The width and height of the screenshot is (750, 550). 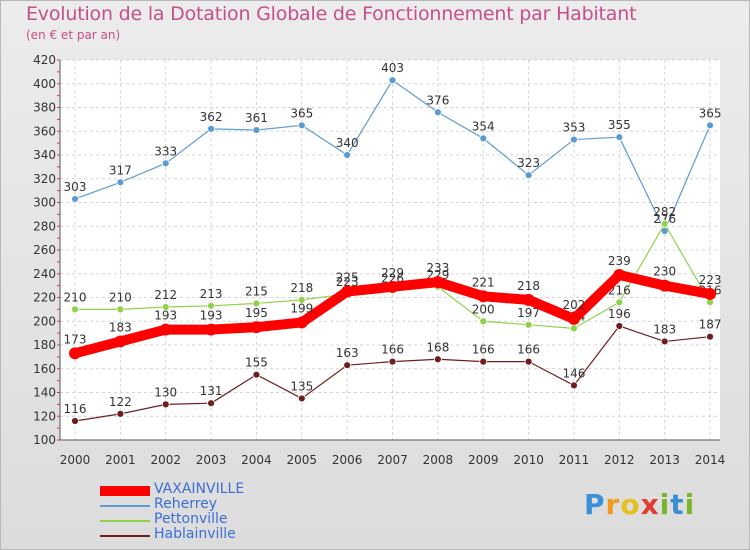 What do you see at coordinates (664, 272) in the screenshot?
I see `data-label: 230` at bounding box center [664, 272].